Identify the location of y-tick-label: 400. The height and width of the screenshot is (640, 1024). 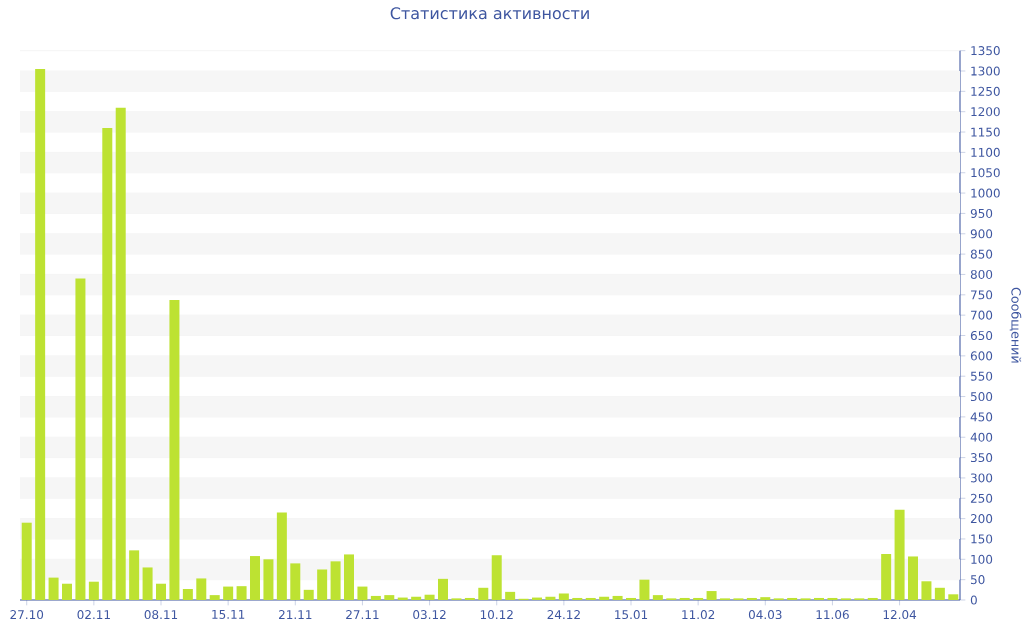
(981, 437).